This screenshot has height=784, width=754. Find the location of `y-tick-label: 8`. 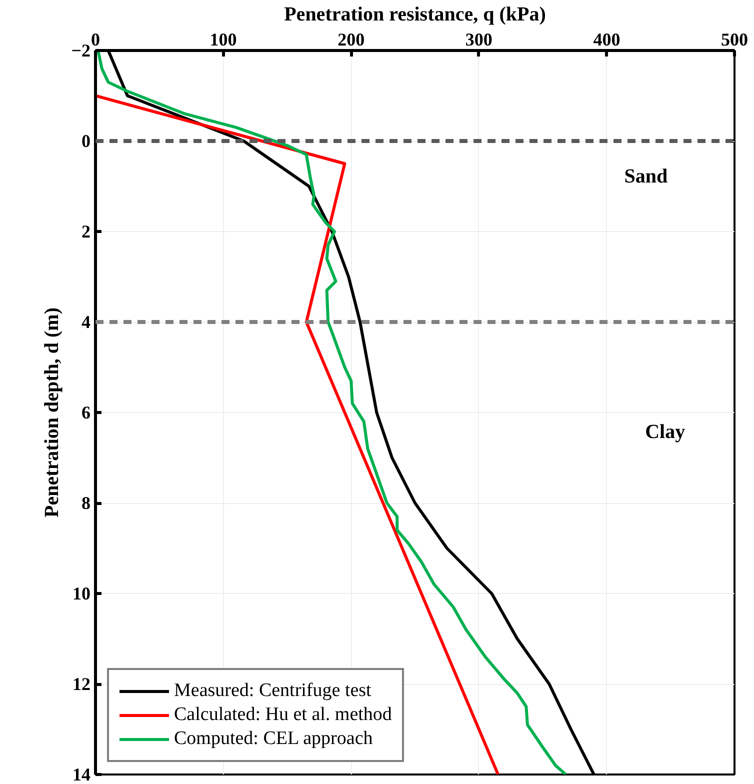

y-tick-label: 8 is located at coordinates (86, 503).